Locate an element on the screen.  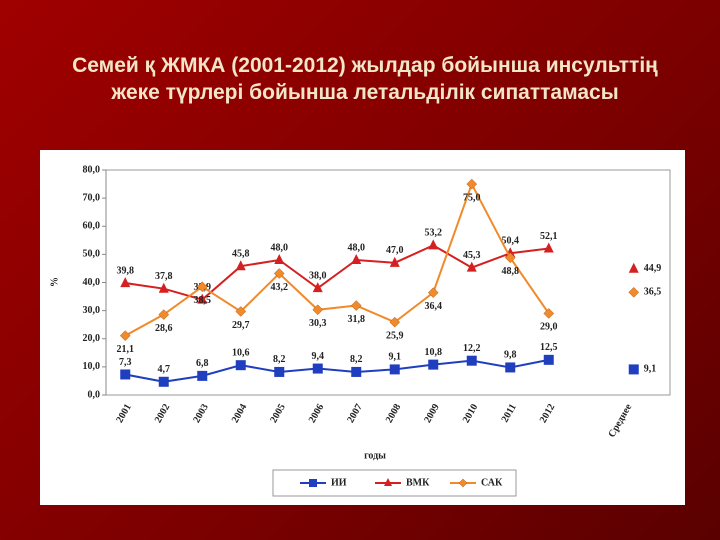
y-tick-label: 40,0 is located at coordinates (92, 282).